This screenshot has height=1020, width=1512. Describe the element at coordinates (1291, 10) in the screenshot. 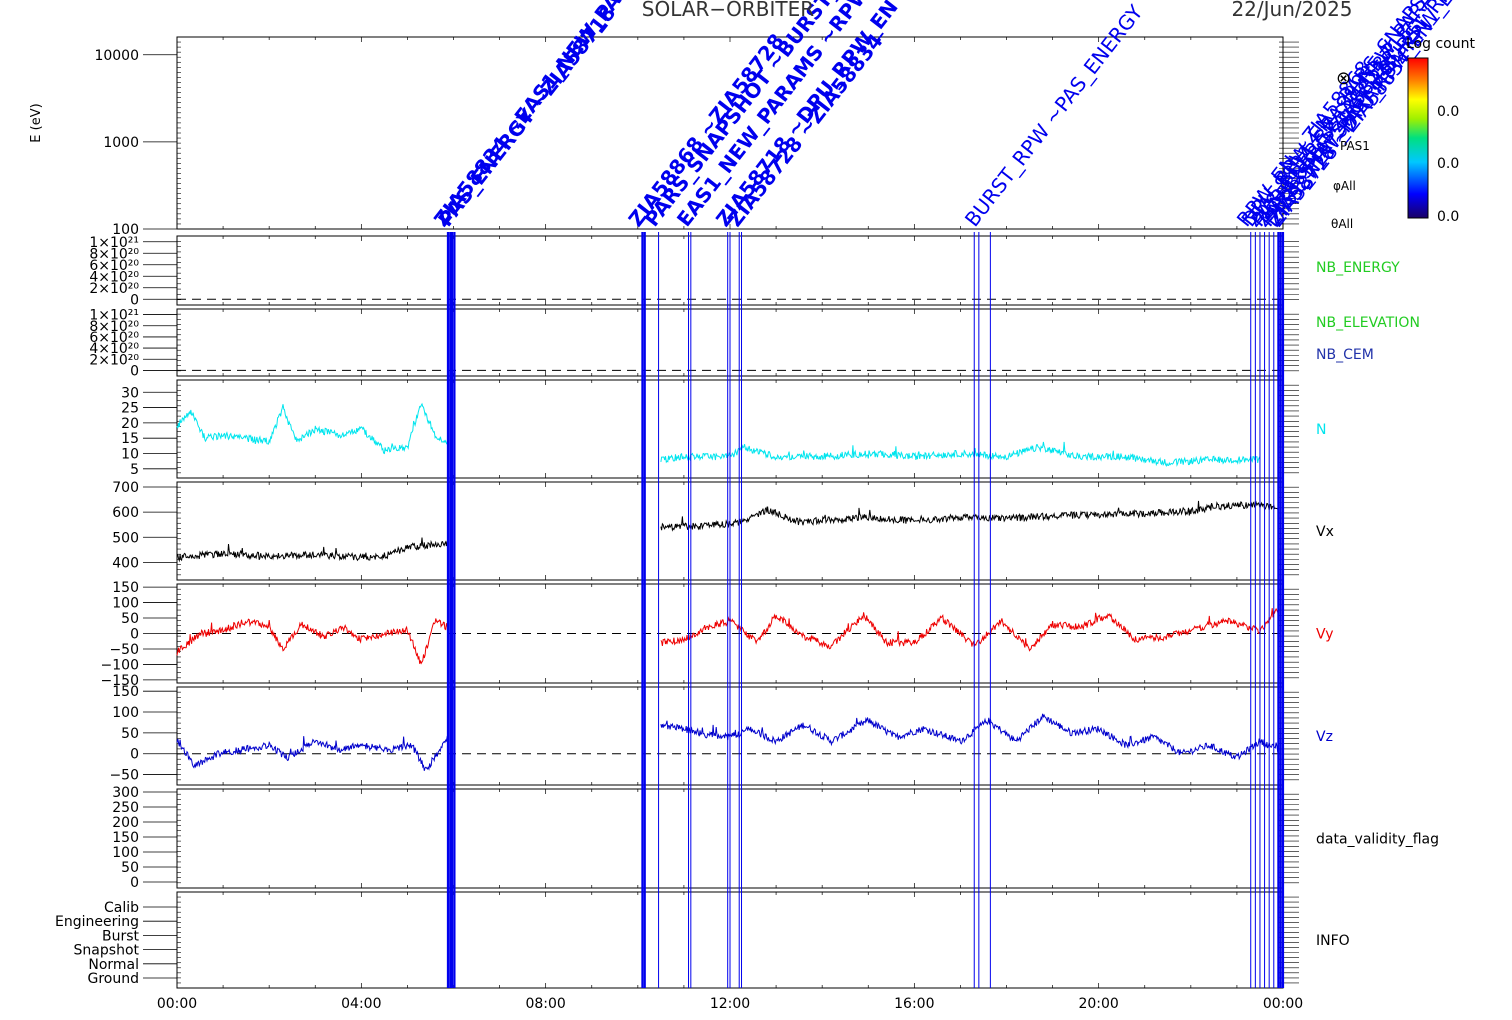

I see `plot-date: 22/Jun/2025` at that location.